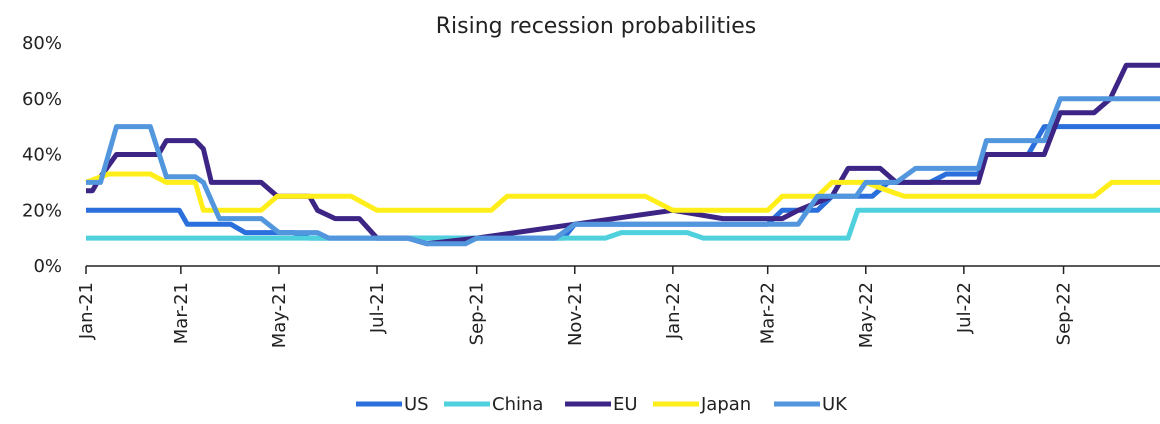 This screenshot has height=424, width=1160. Describe the element at coordinates (181, 313) in the screenshot. I see `x-tick-label: Mar-21` at that location.